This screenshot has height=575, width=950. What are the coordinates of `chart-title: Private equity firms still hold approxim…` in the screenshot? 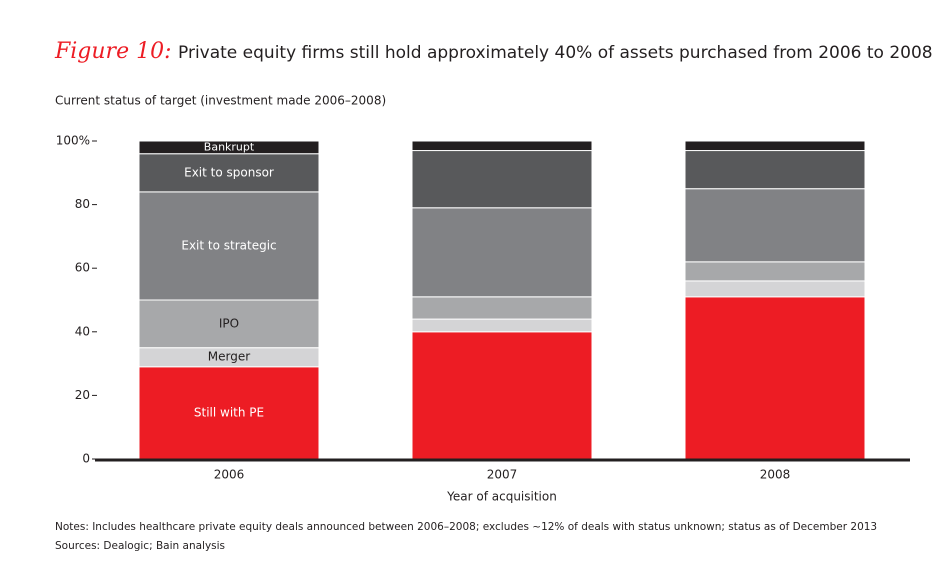 It's located at (555, 53).